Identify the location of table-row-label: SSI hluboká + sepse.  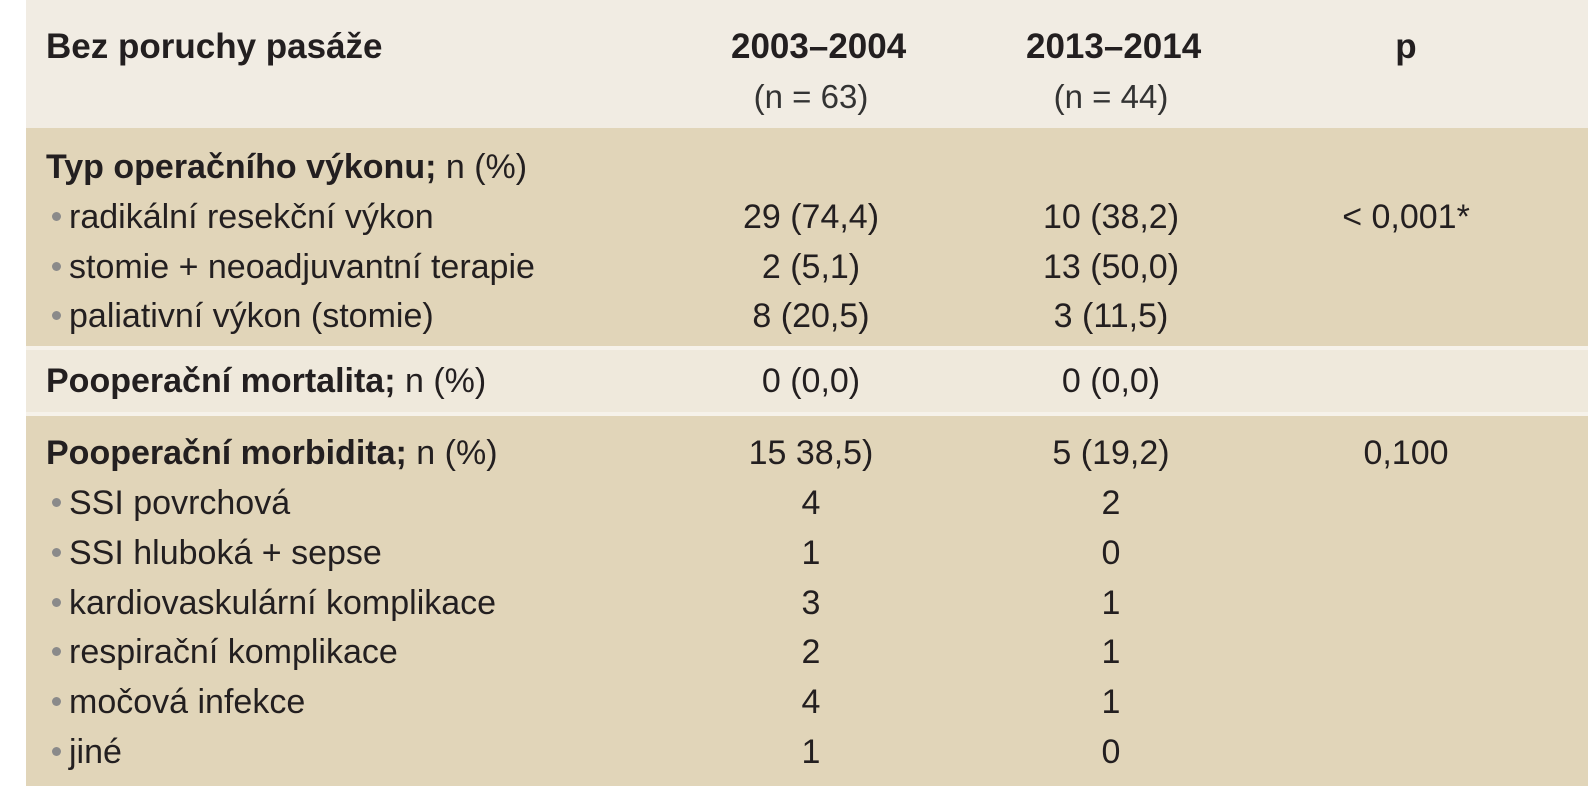
(214, 553).